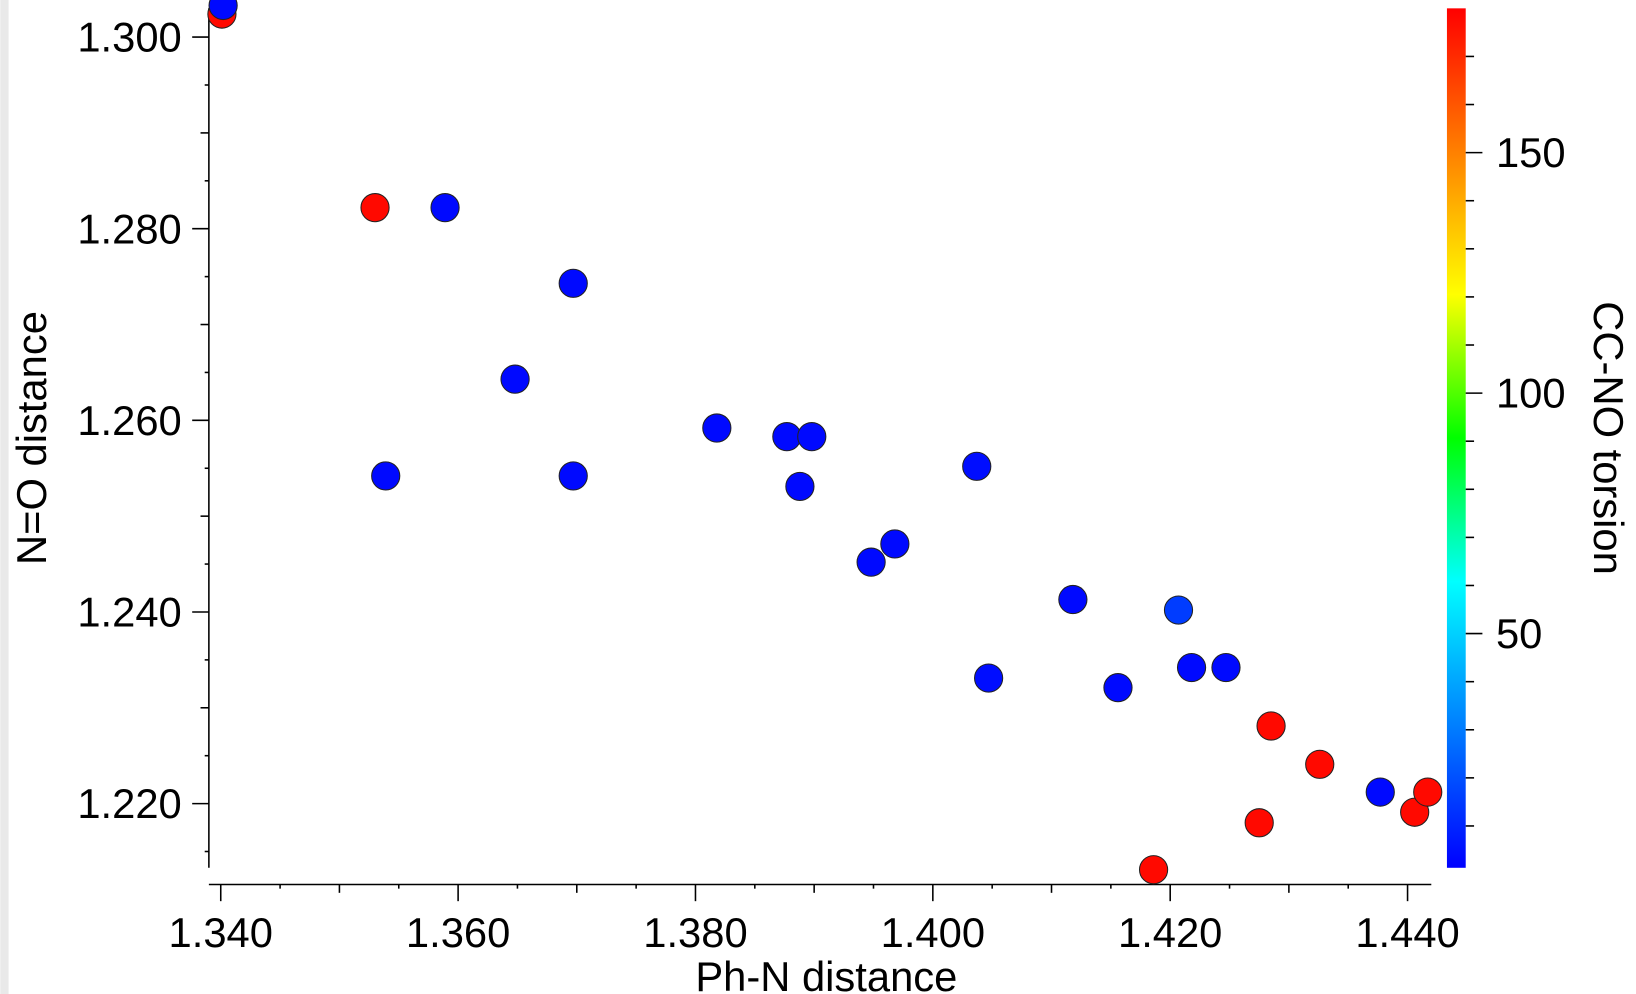  What do you see at coordinates (1170, 932) in the screenshot?
I see `x-tick-label: 1.420` at bounding box center [1170, 932].